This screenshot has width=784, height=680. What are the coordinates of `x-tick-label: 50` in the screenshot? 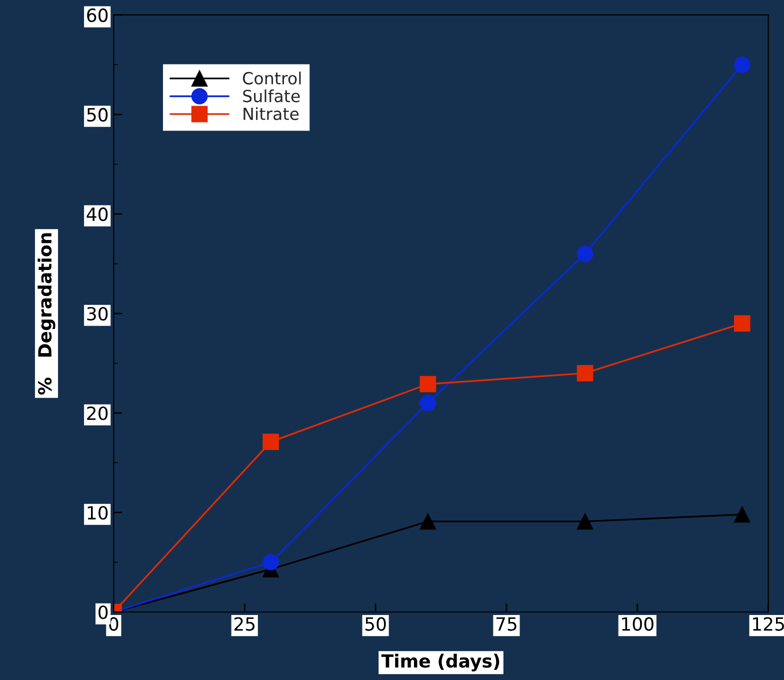 It's located at (375, 624).